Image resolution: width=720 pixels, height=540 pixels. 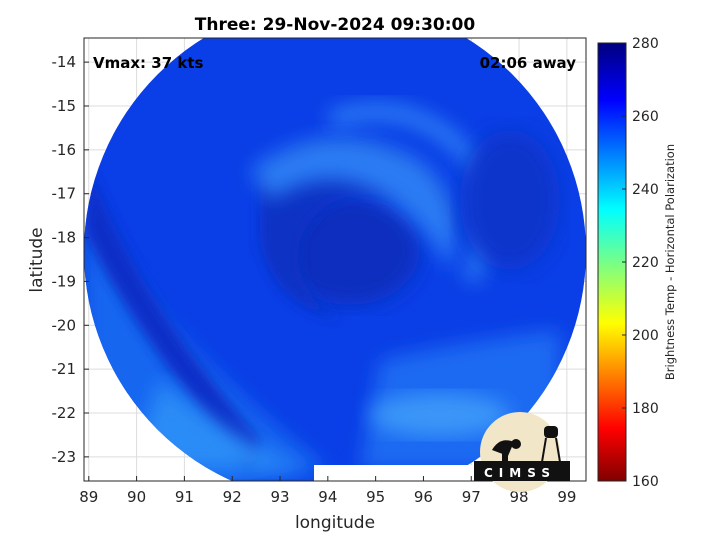 I want to click on colorbar-tick-label: 220, so click(x=645, y=263).